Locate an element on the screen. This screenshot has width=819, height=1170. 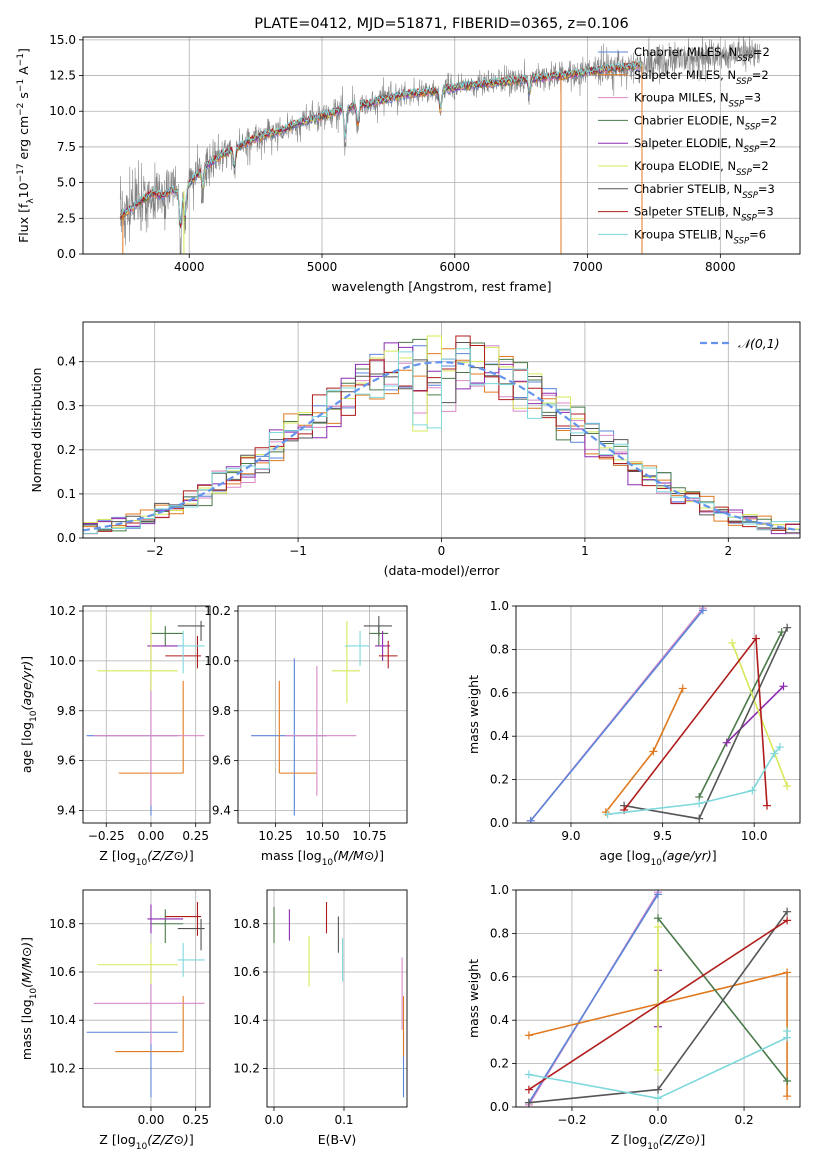
label-part: (data-model)/error is located at coordinates (442, 570).